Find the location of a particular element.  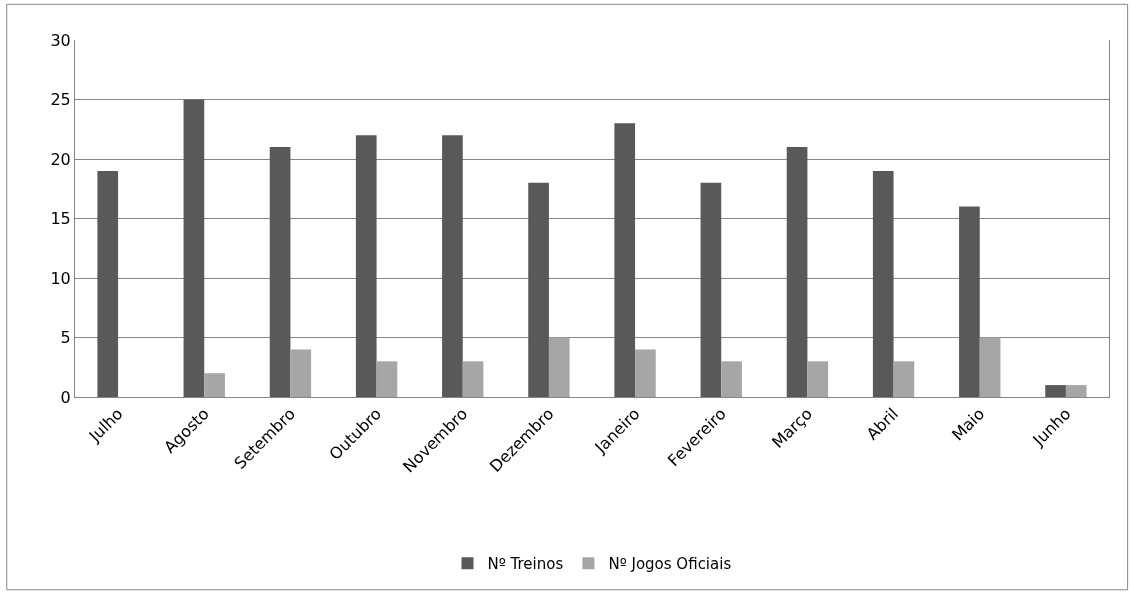

y-tick-label: 0 is located at coordinates (65, 397).